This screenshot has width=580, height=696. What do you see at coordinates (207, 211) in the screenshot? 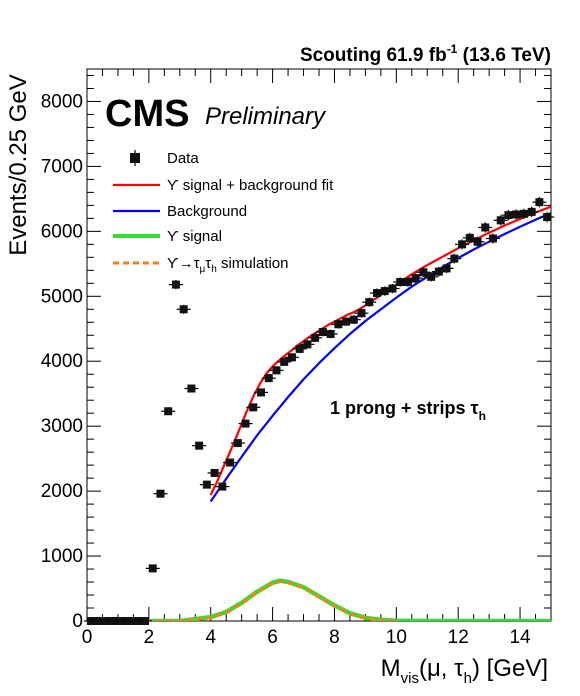
I see `legend-label: Background` at bounding box center [207, 211].